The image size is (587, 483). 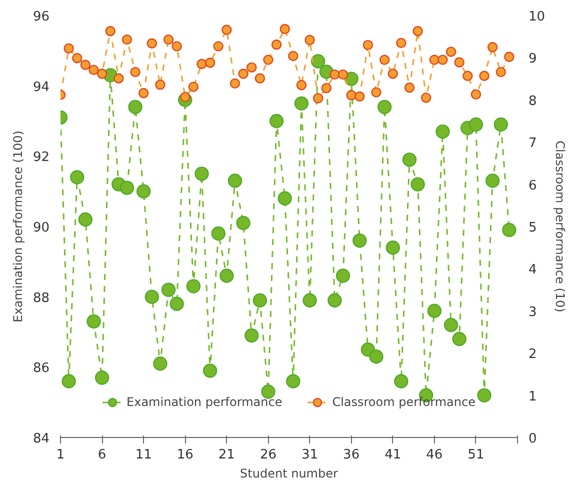 What do you see at coordinates (102, 455) in the screenshot?
I see `x-tick-label: 6` at bounding box center [102, 455].